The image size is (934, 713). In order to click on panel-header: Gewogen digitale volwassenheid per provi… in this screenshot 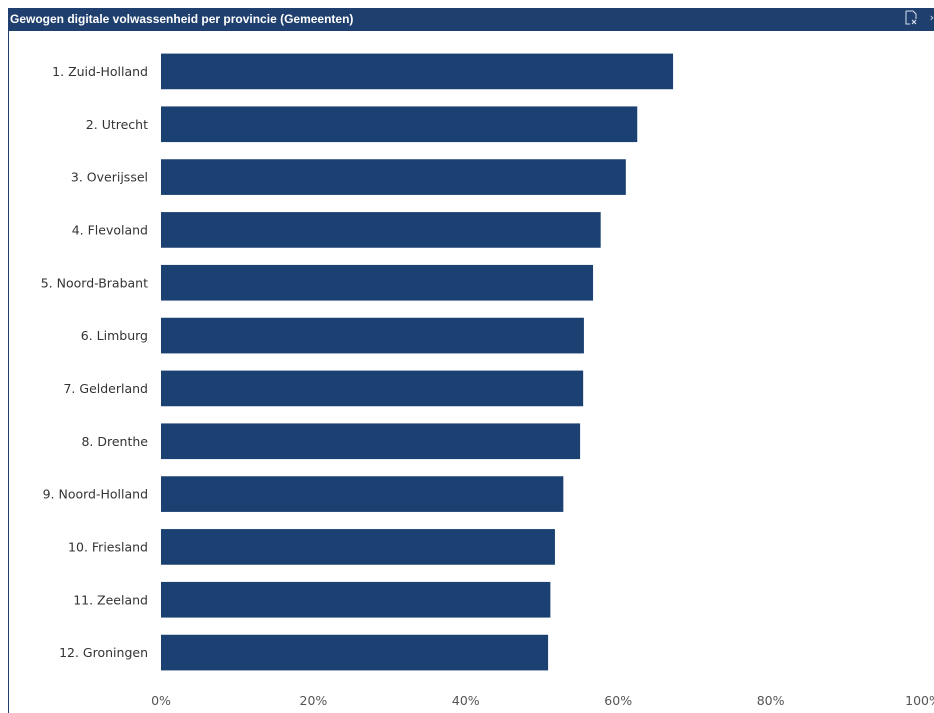, I will do `click(471, 19)`.